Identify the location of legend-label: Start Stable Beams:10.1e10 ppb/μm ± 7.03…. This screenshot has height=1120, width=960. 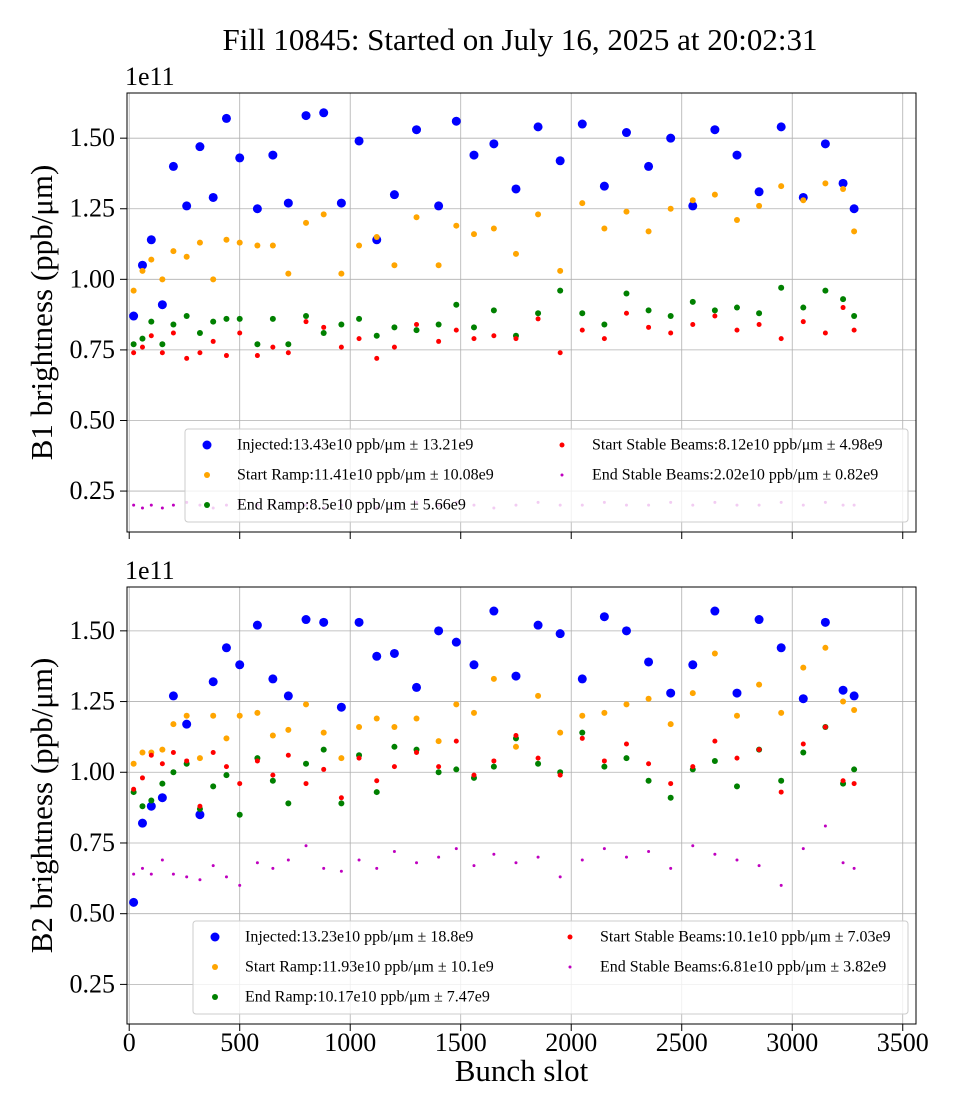
(745, 937).